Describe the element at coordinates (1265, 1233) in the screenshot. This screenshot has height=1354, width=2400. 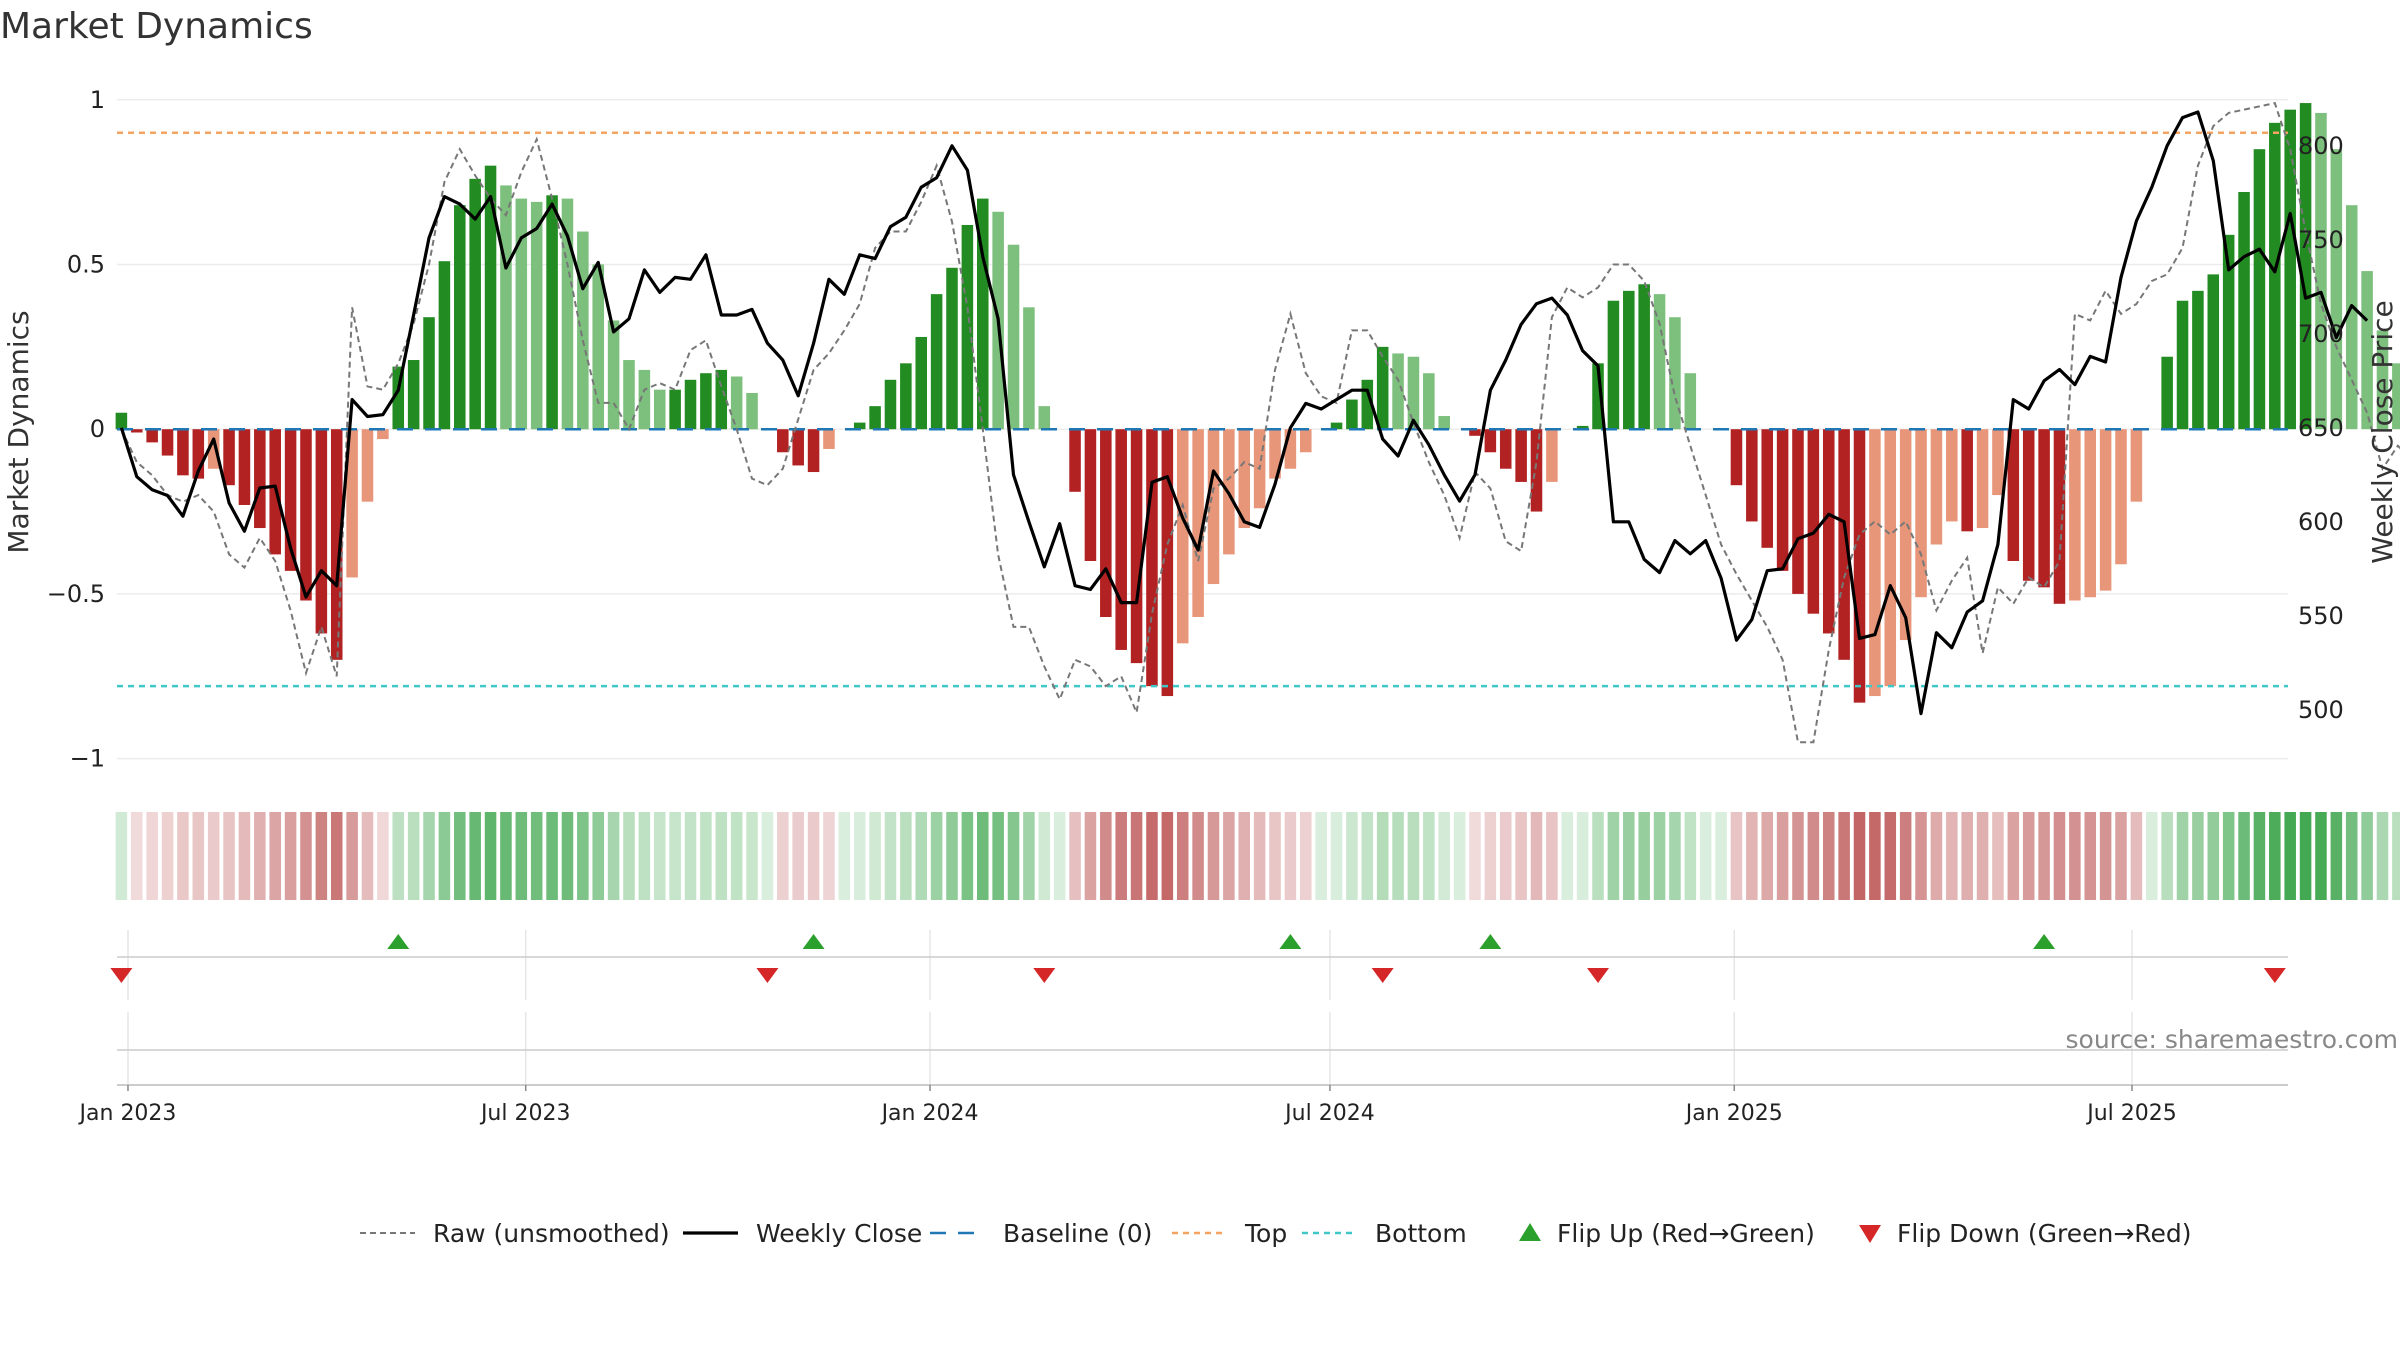
I see `legend-label: Top` at that location.